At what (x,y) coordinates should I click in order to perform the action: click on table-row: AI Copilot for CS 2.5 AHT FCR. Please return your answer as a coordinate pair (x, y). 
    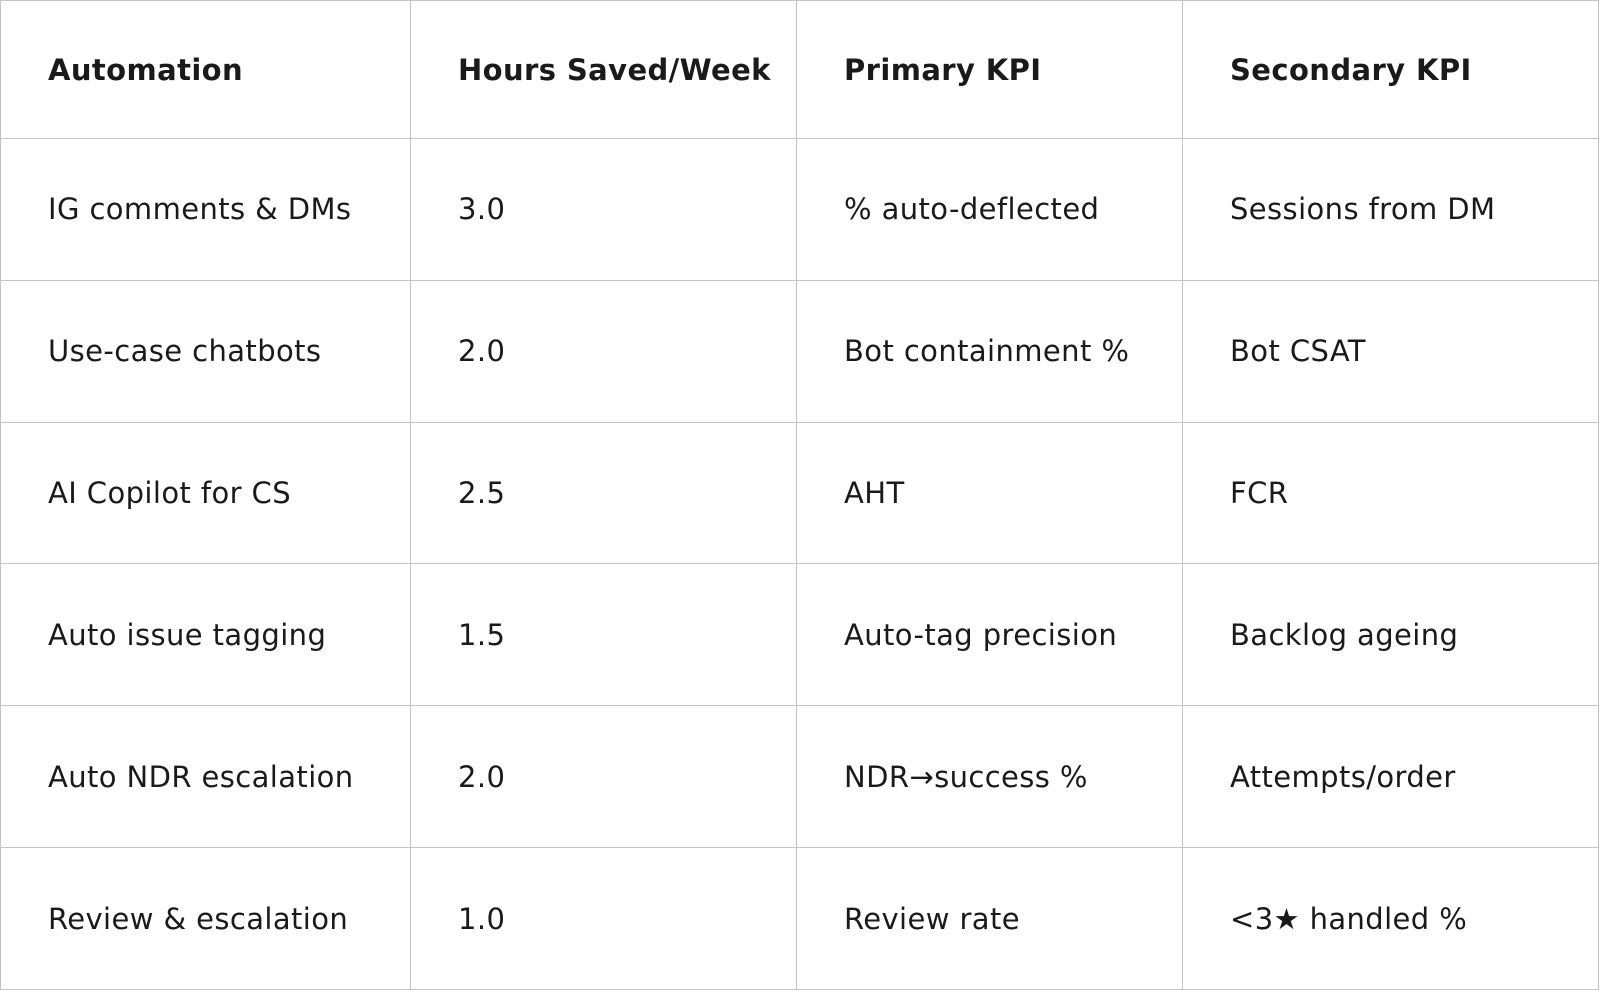
    Looking at the image, I should click on (799, 493).